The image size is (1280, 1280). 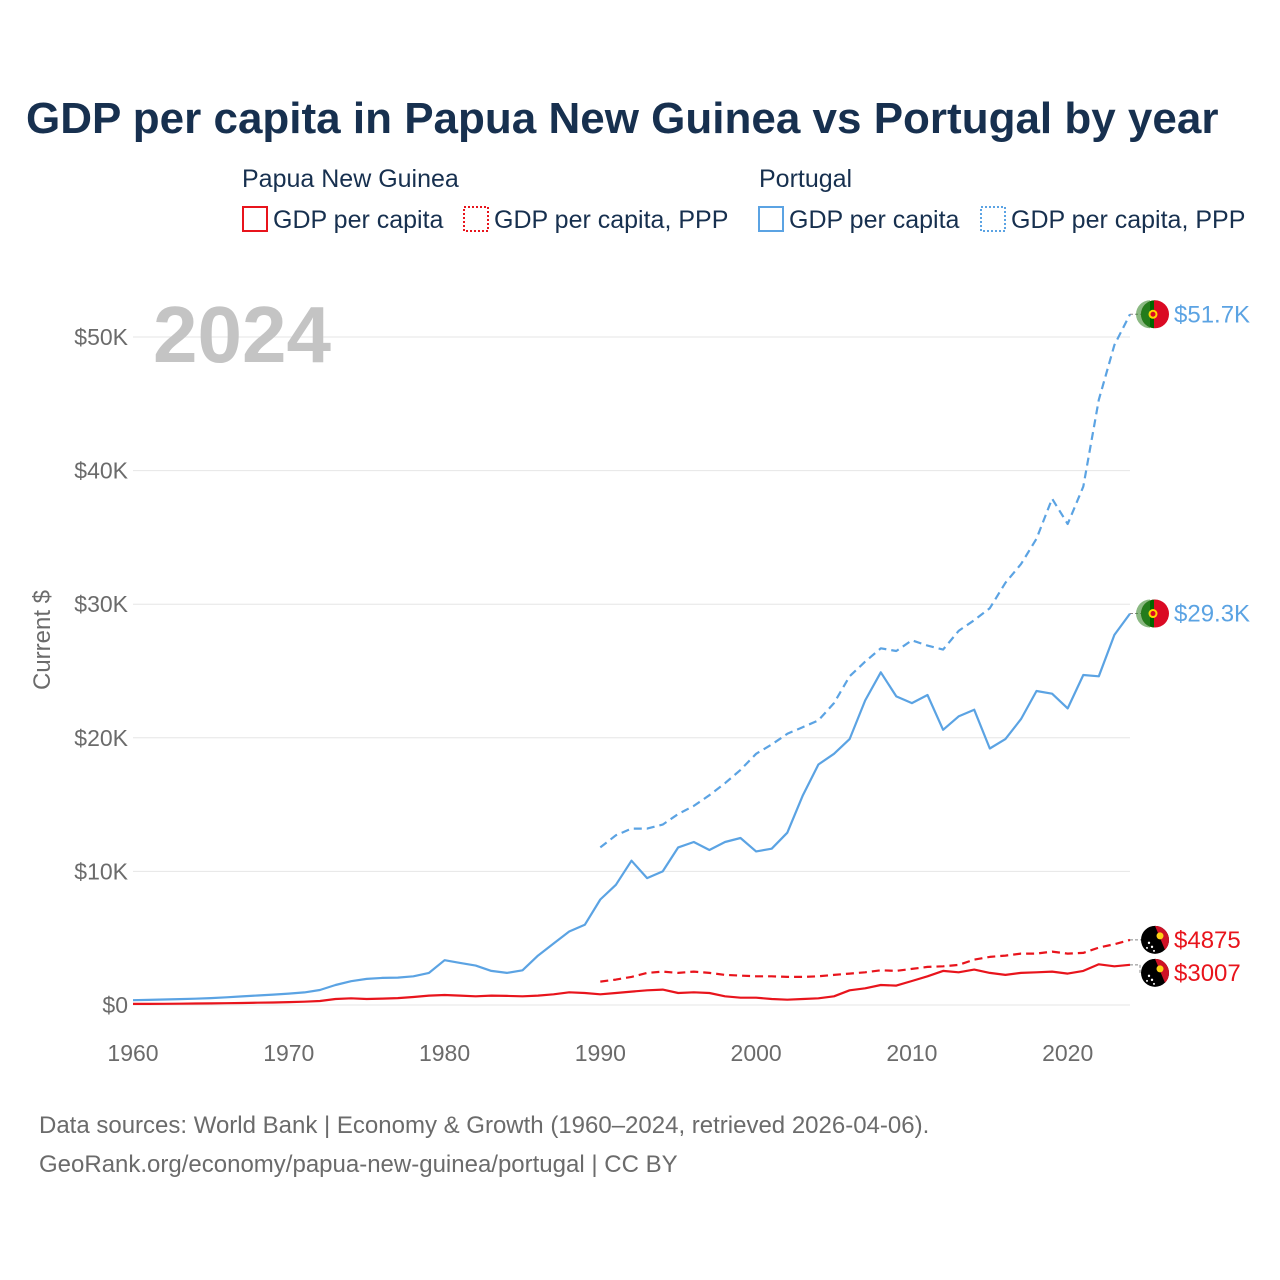 I want to click on y-tick-label: $40K, so click(x=101, y=471).